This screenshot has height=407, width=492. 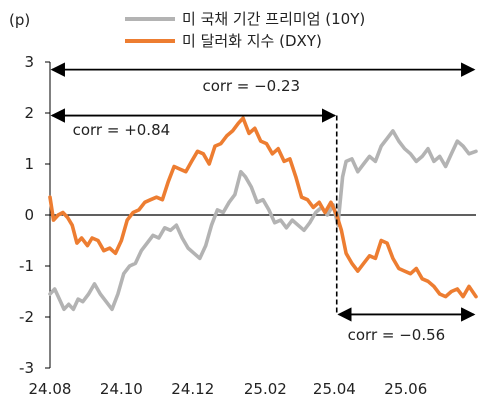 I want to click on x-tick-label: 24.08, so click(x=50, y=389).